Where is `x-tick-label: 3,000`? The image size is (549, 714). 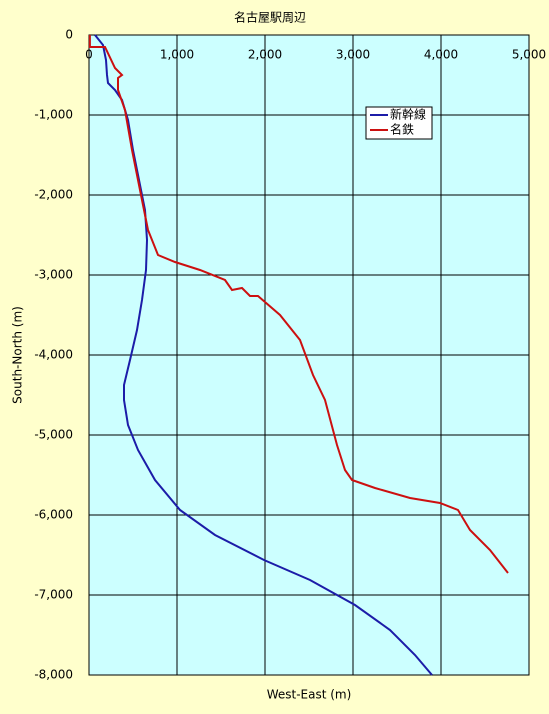
x-tick-label: 3,000 is located at coordinates (353, 55).